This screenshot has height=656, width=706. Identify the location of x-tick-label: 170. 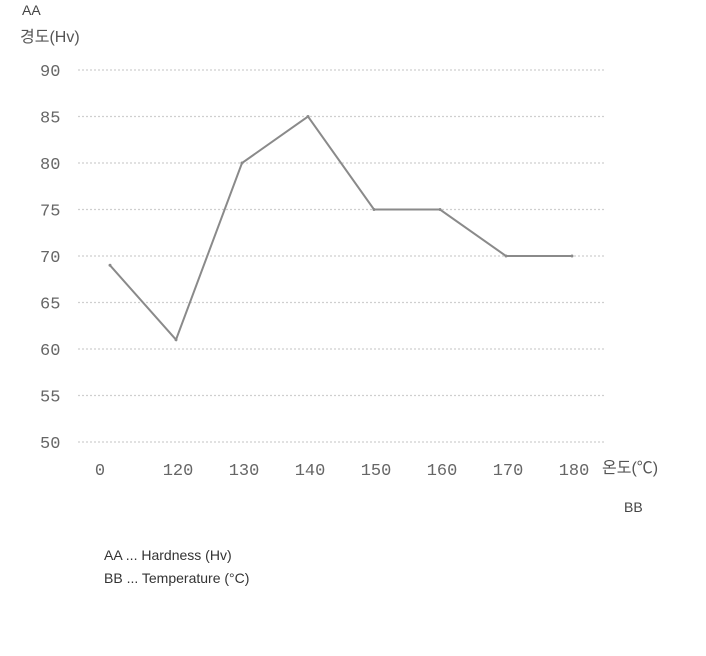
(508, 471).